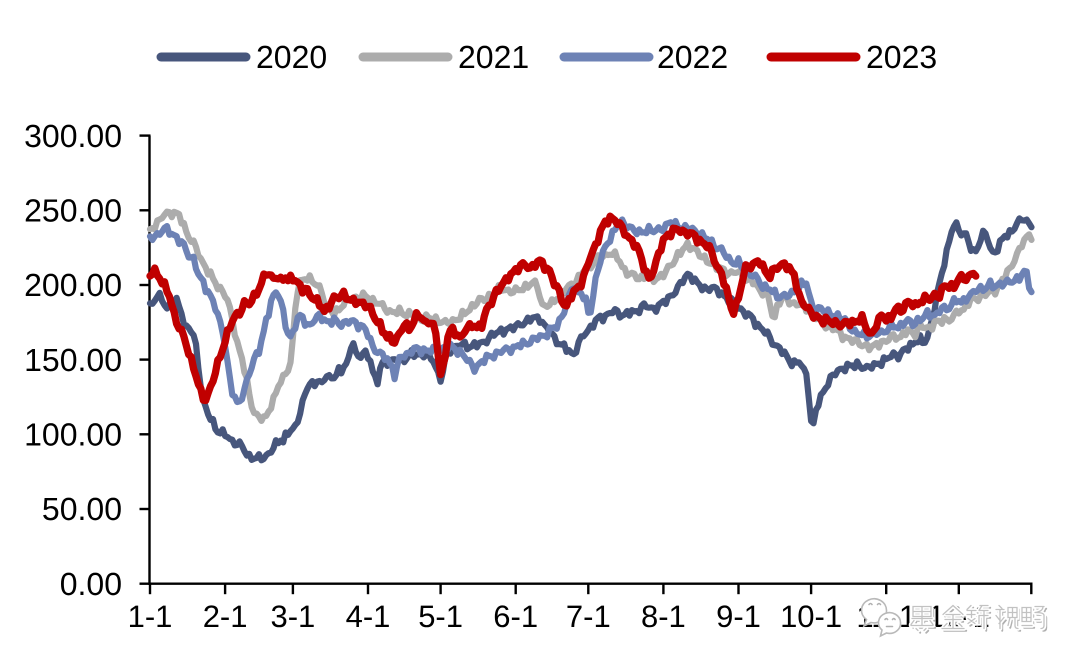 The height and width of the screenshot is (672, 1080). Describe the element at coordinates (811, 616) in the screenshot. I see `svg-text: 10-1` at that location.